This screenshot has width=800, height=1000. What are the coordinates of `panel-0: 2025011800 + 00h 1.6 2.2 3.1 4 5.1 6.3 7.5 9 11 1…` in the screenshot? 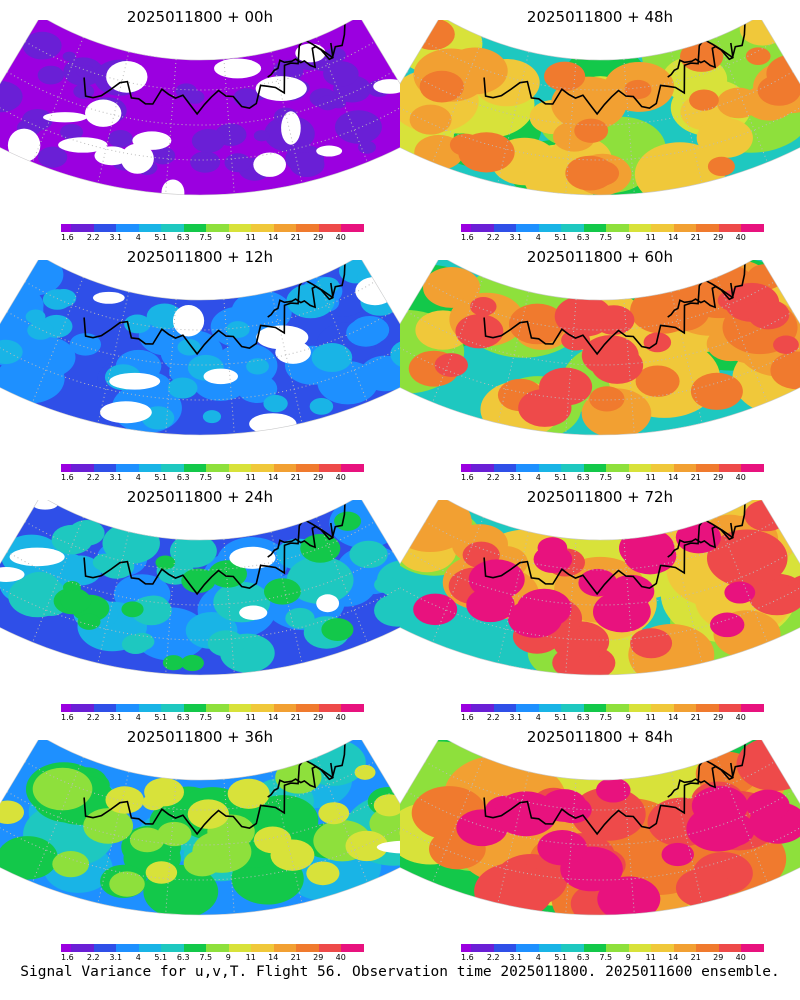 It's located at (200, 121).